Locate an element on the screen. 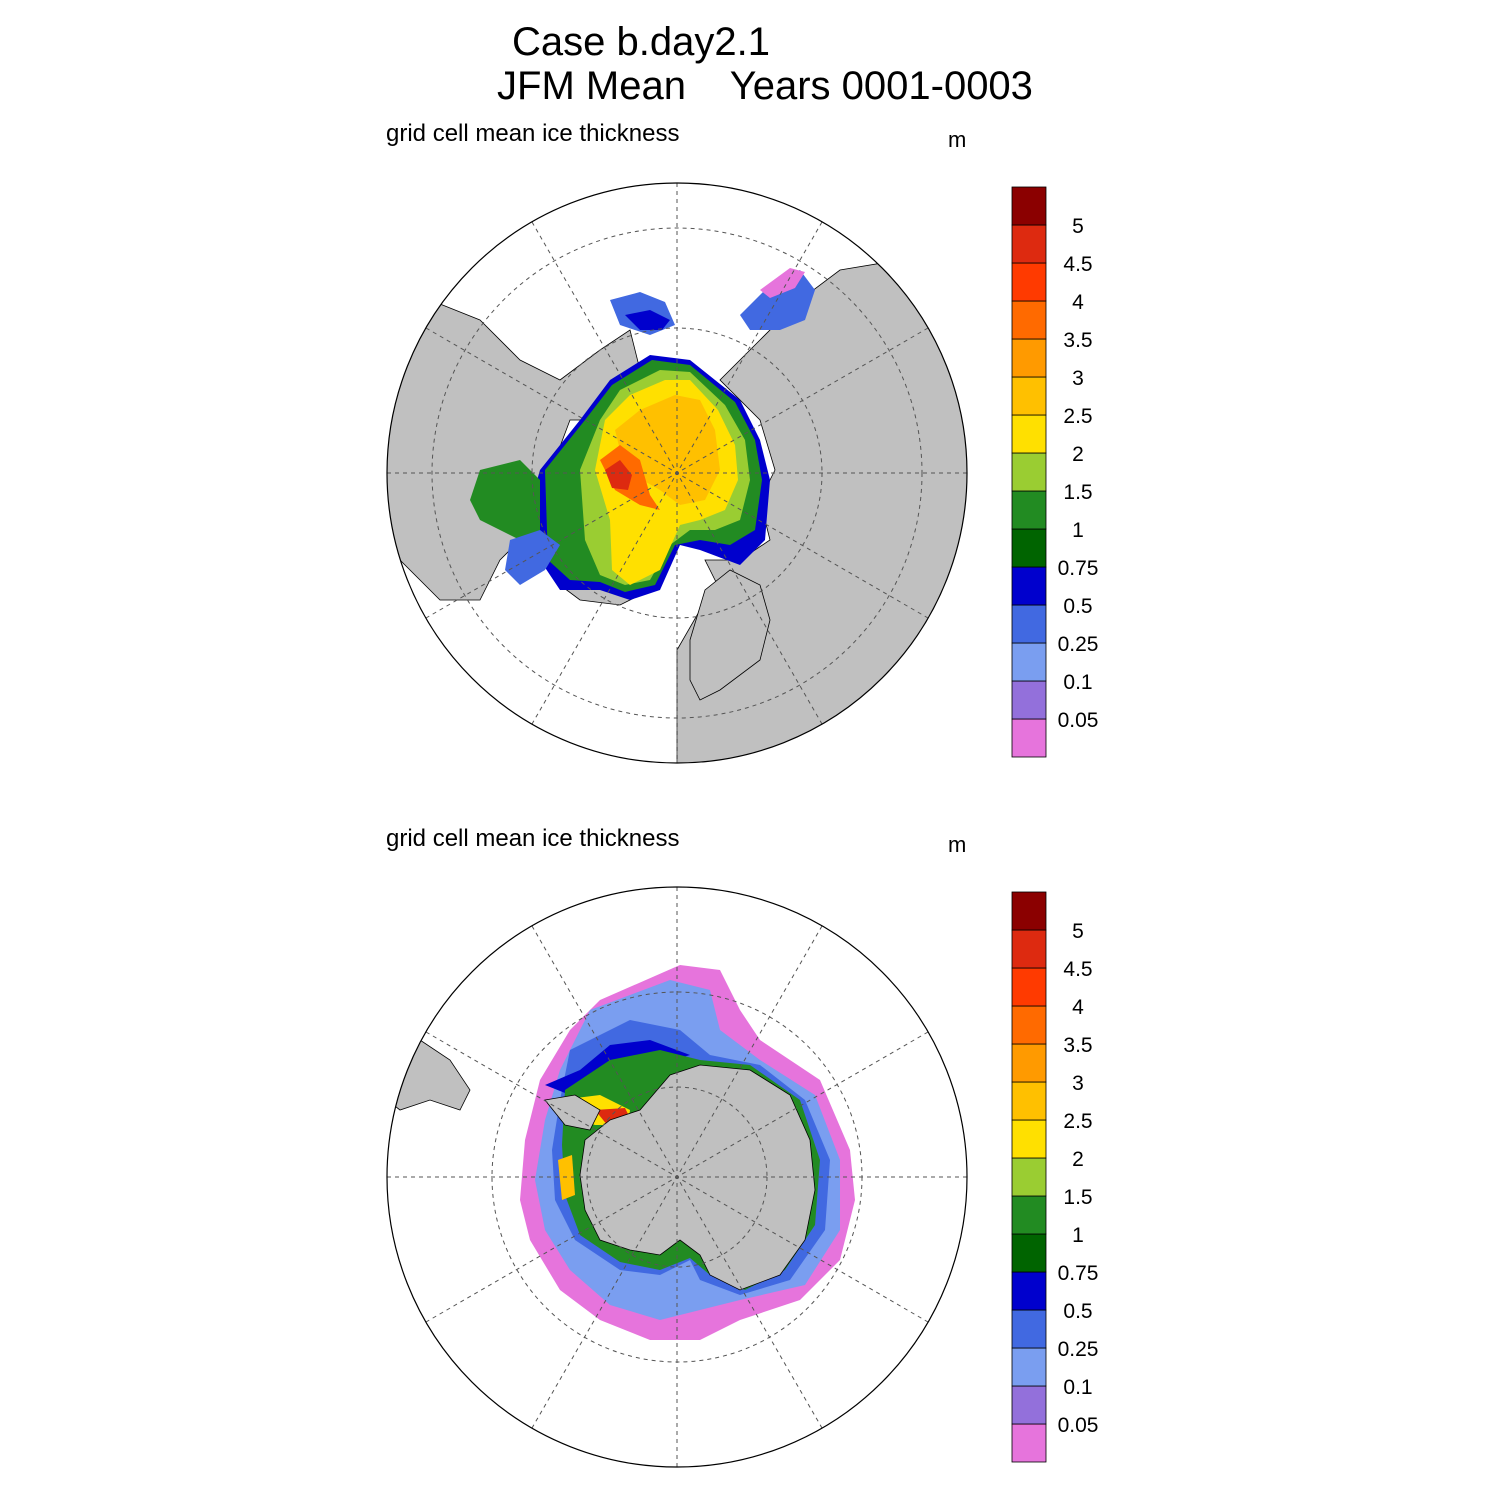  south-colorbar-label: 1 is located at coordinates (1078, 1235).